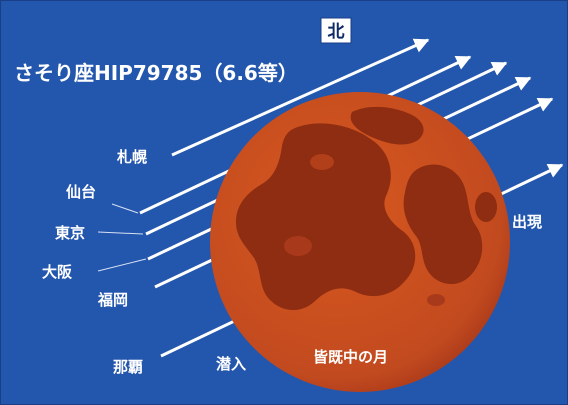 The width and height of the screenshot is (568, 405). I want to click on city-label-sendai: 仙台, so click(81, 192).